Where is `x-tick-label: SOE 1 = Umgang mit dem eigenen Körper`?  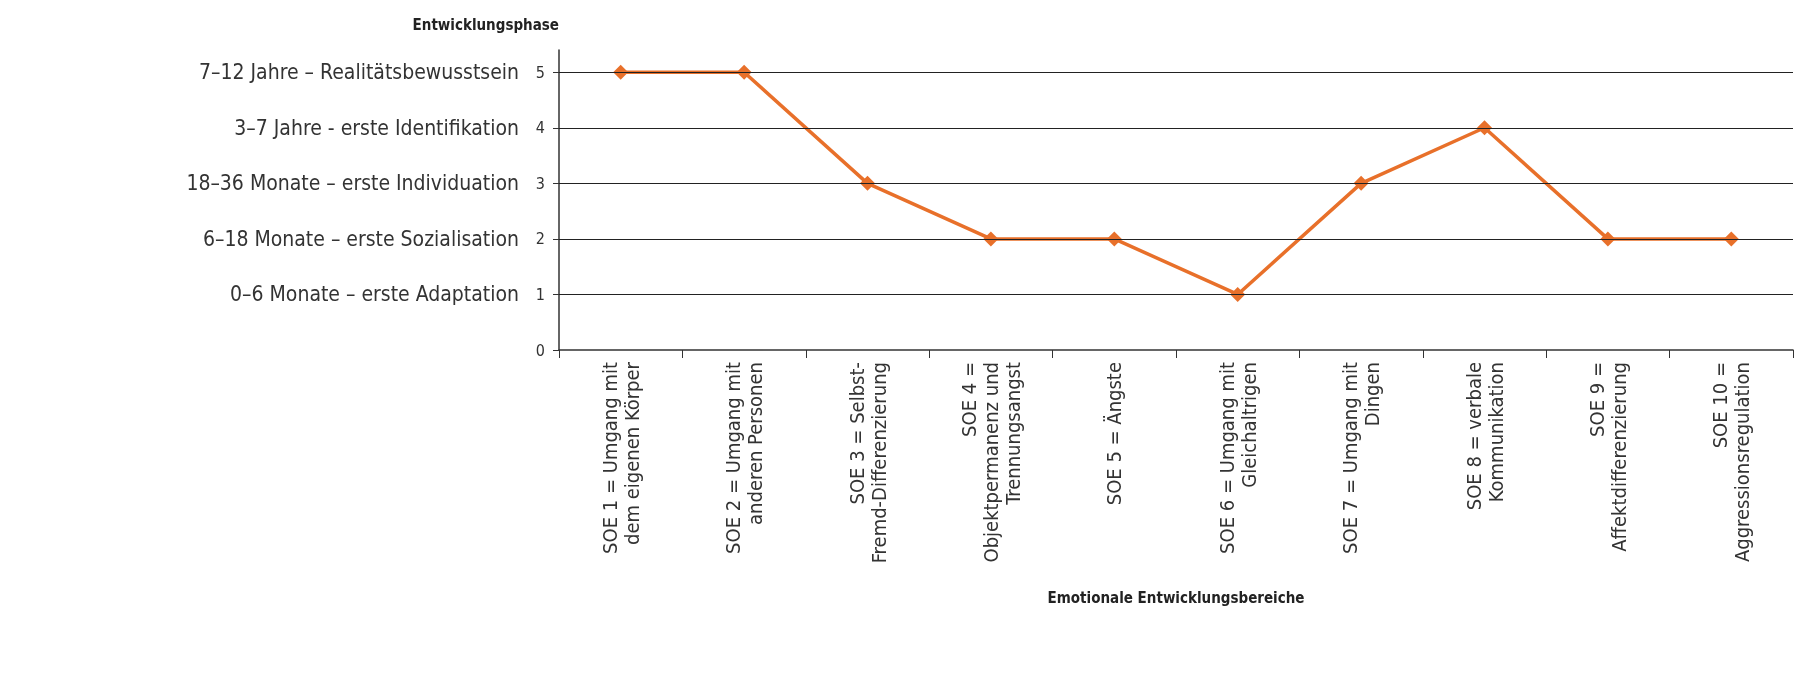 x-tick-label: SOE 1 = Umgang mit dem eigenen Körper is located at coordinates (620, 457).